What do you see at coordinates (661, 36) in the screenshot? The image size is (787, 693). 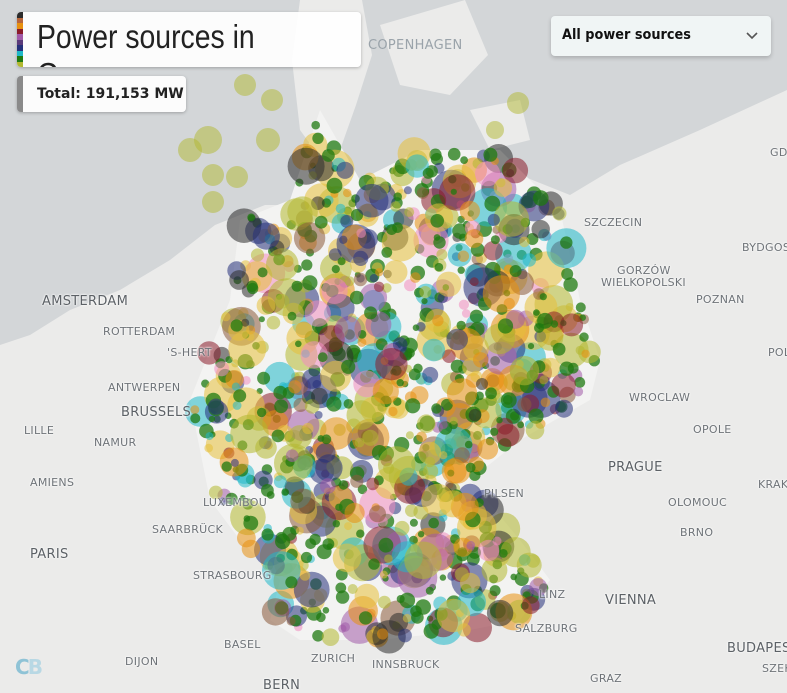 I see `power-source-select: All power sources` at bounding box center [661, 36].